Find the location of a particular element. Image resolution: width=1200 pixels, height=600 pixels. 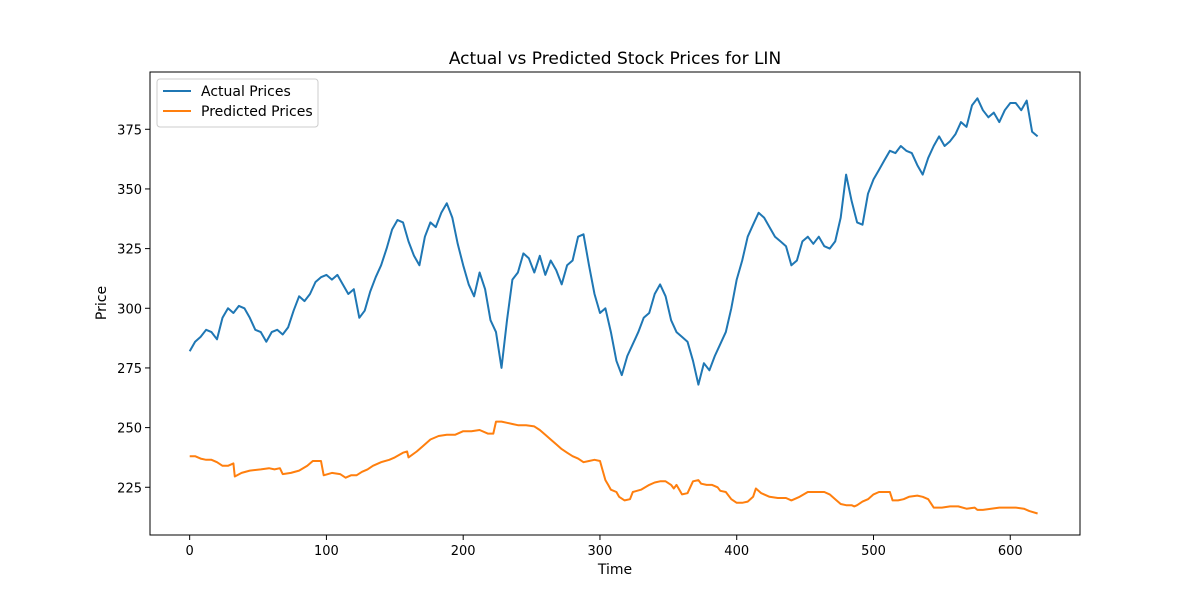

x-tick-label: 500 is located at coordinates (873, 551).